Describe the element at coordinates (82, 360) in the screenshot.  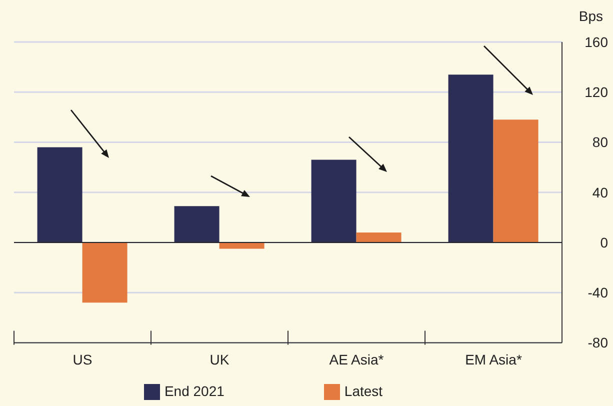
I see `x-tick-label: US` at that location.